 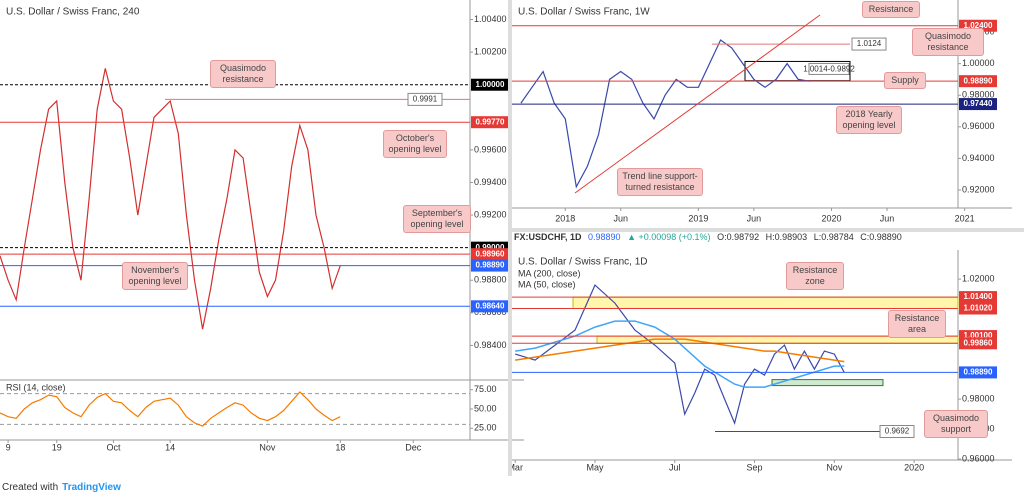 What do you see at coordinates (490, 214) in the screenshot?
I see `y-tick-label: 0.99200` at bounding box center [490, 214].